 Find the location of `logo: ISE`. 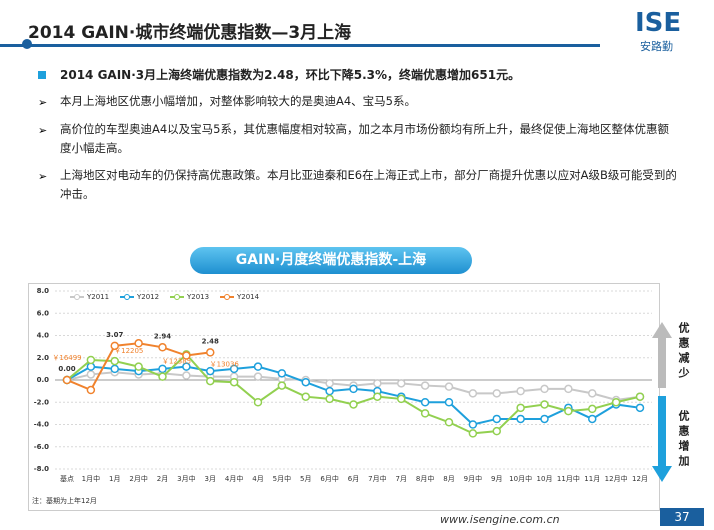

logo: ISE is located at coordinates (658, 23).